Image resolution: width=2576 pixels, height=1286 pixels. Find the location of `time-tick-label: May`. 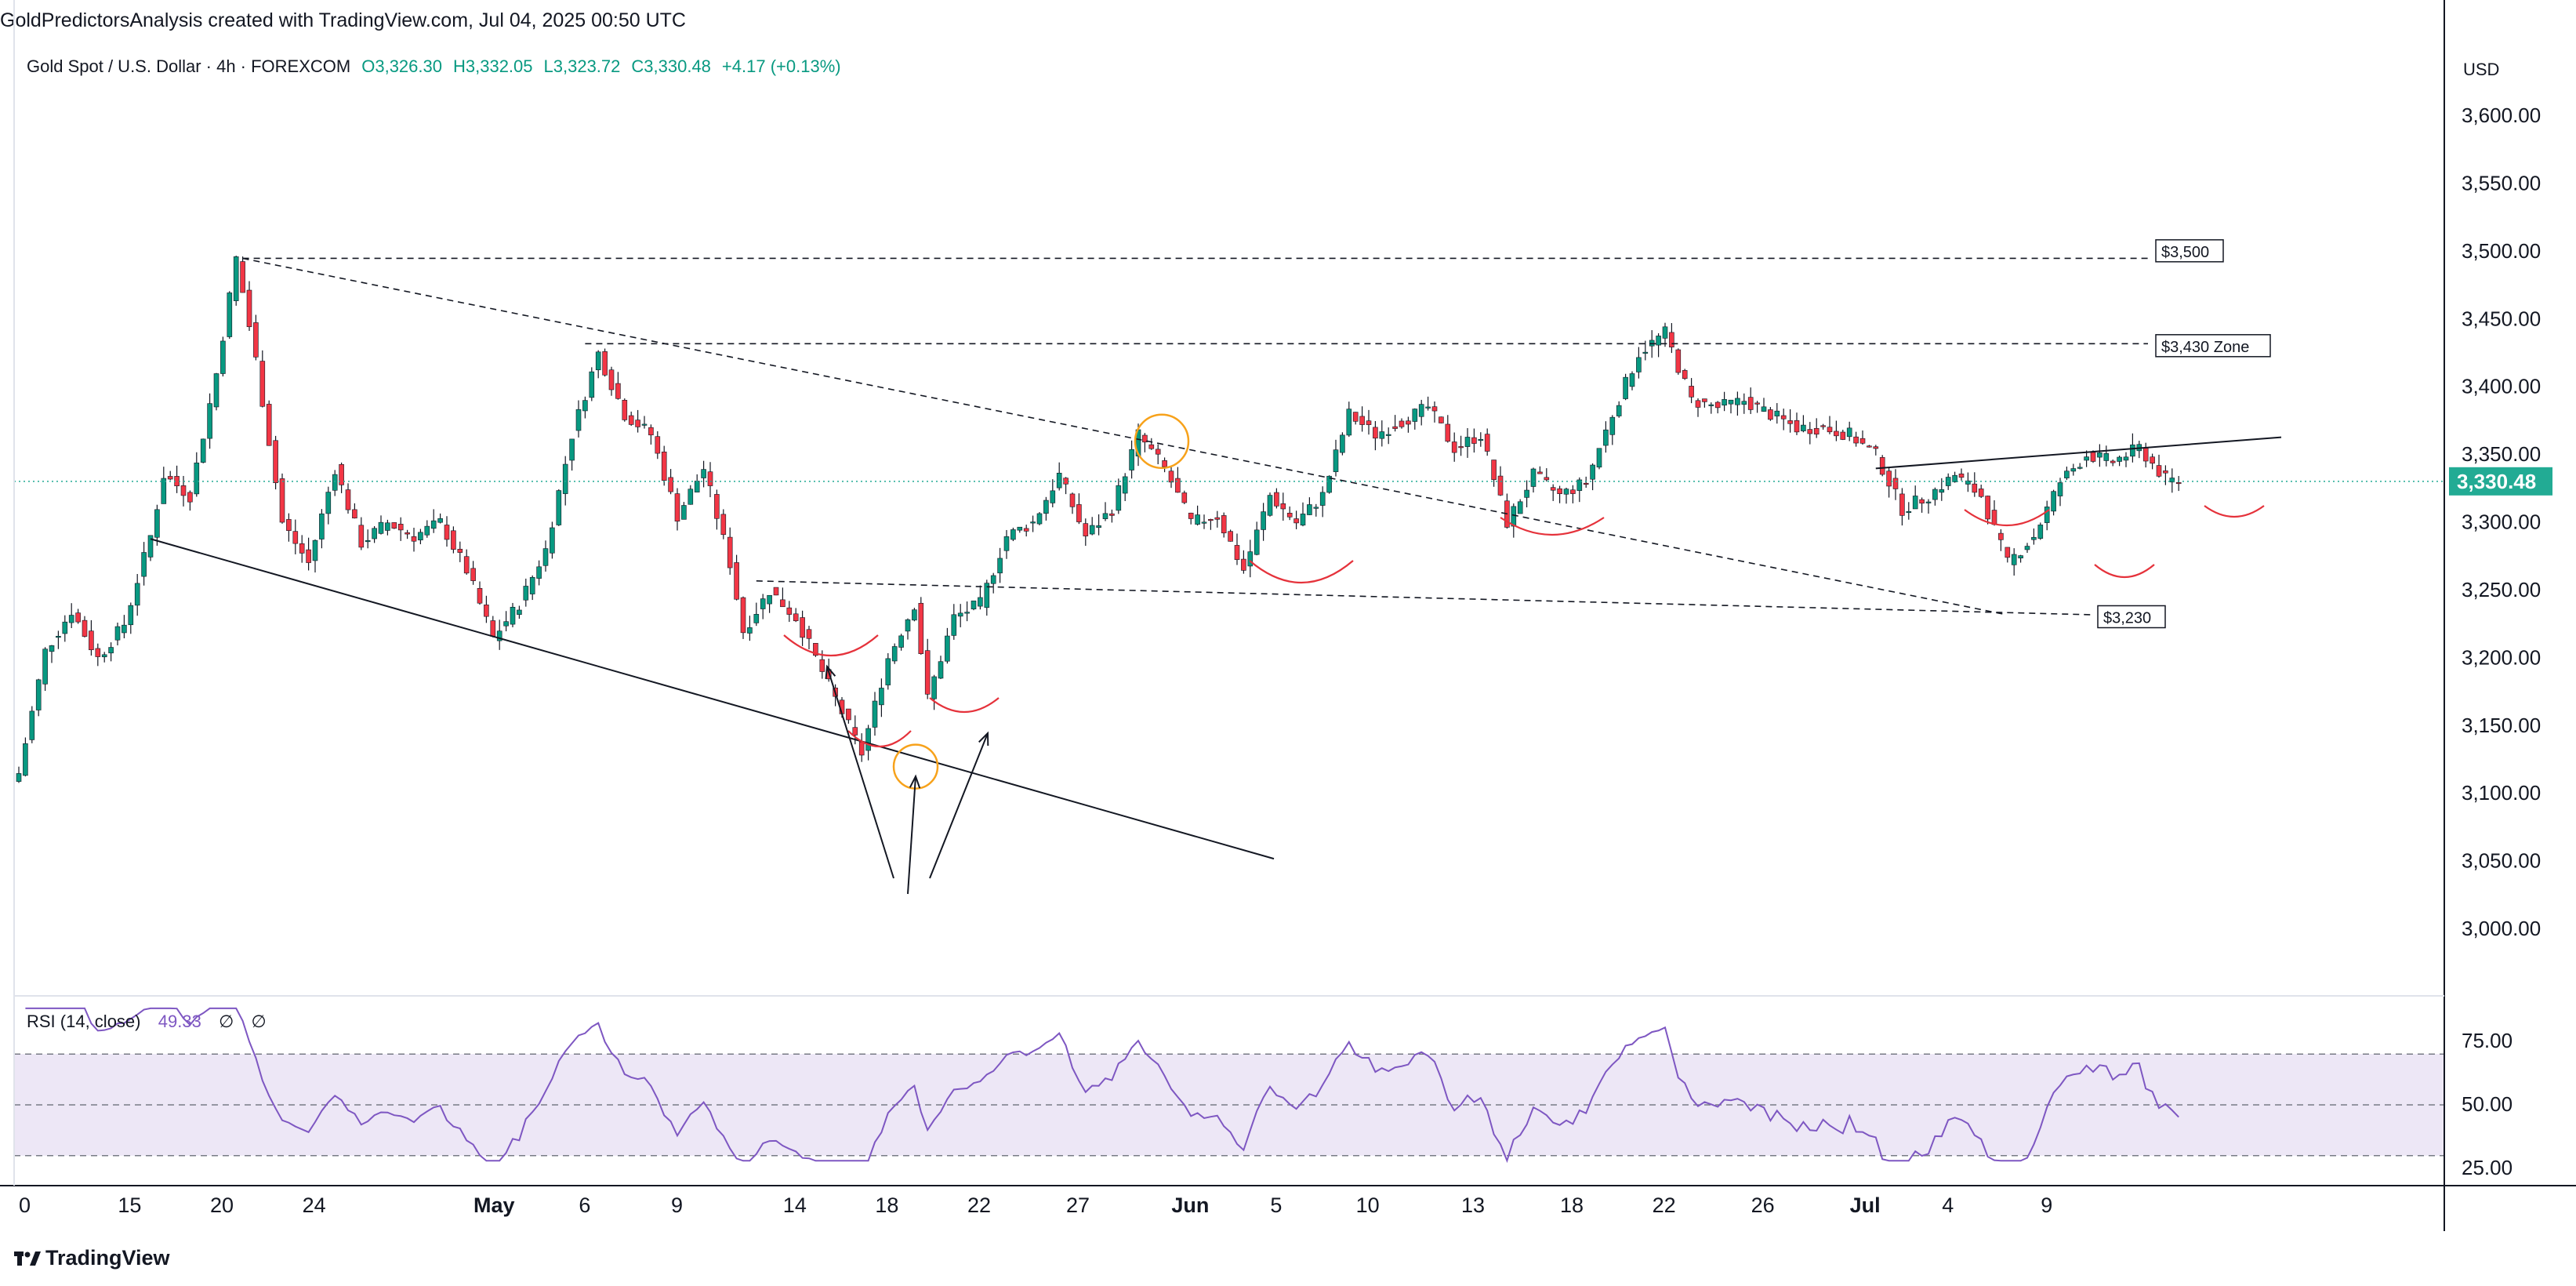

time-tick-label: May is located at coordinates (494, 1205).